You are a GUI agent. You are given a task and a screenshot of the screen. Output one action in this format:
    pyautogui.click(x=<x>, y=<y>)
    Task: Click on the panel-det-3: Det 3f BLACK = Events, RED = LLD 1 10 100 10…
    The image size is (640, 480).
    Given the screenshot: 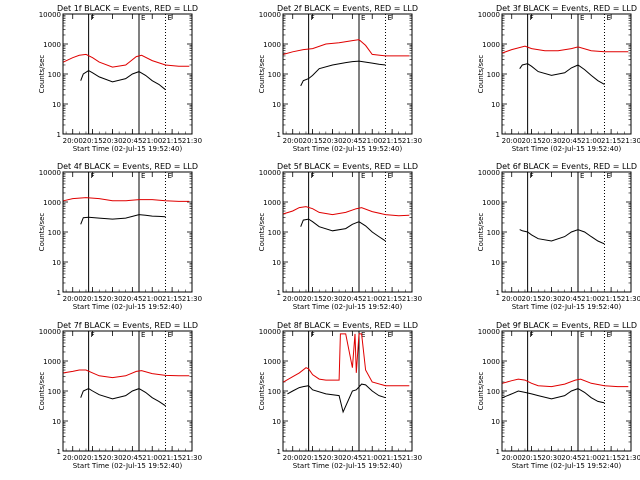 What is the action you would take?
    pyautogui.click(x=558, y=78)
    